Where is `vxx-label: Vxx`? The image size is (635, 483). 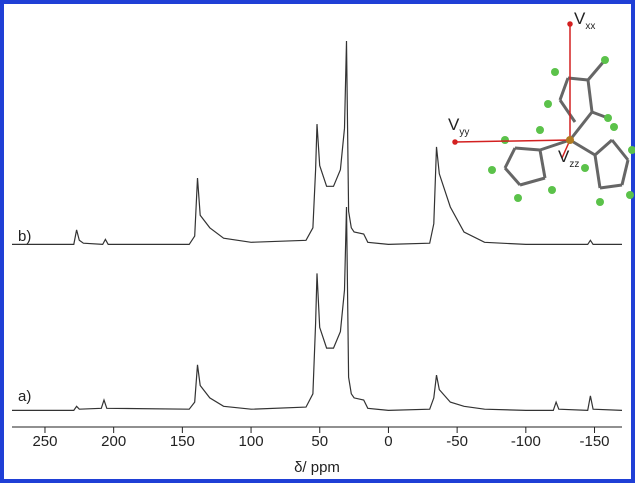
vxx-label: Vxx is located at coordinates (584, 20).